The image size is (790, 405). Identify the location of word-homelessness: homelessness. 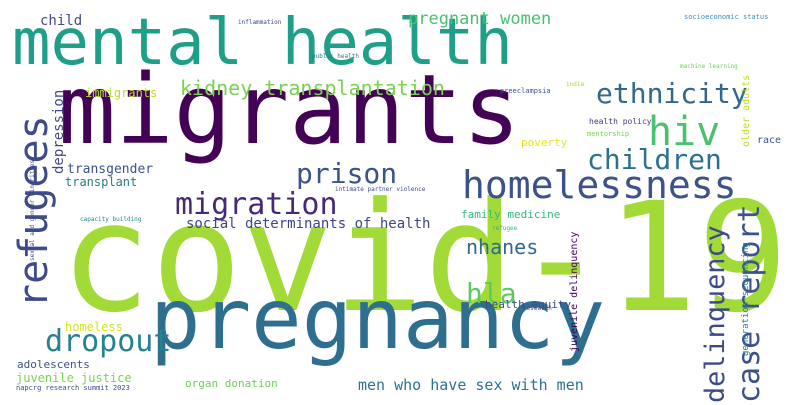
(599, 185).